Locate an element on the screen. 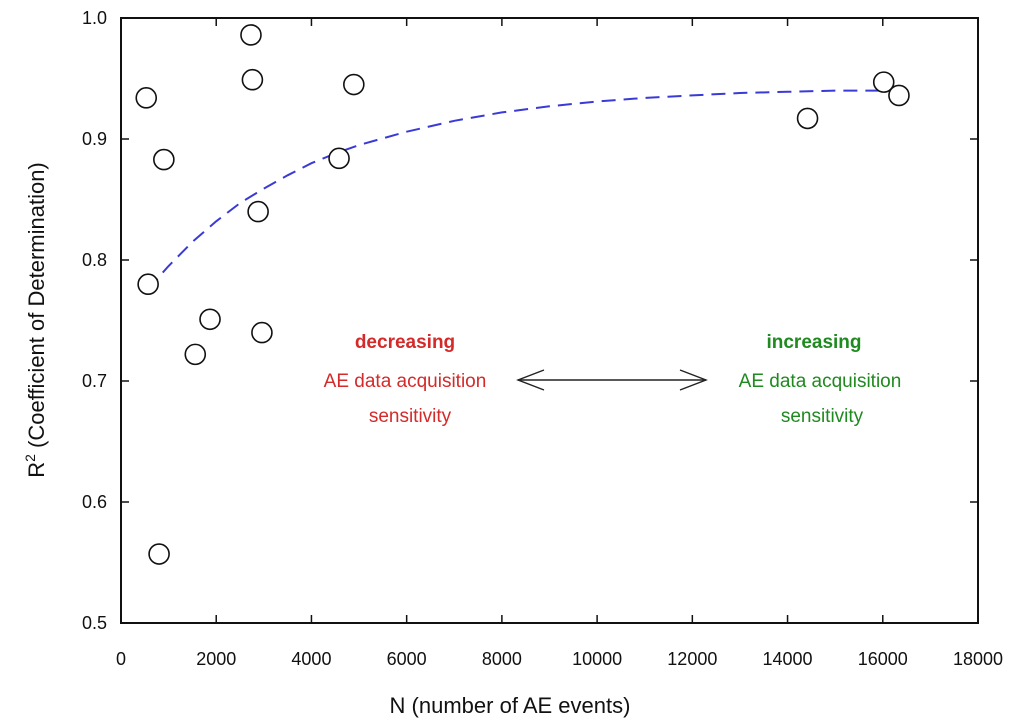 This screenshot has height=723, width=1019. y-tick-label: 1.0 is located at coordinates (94, 18).